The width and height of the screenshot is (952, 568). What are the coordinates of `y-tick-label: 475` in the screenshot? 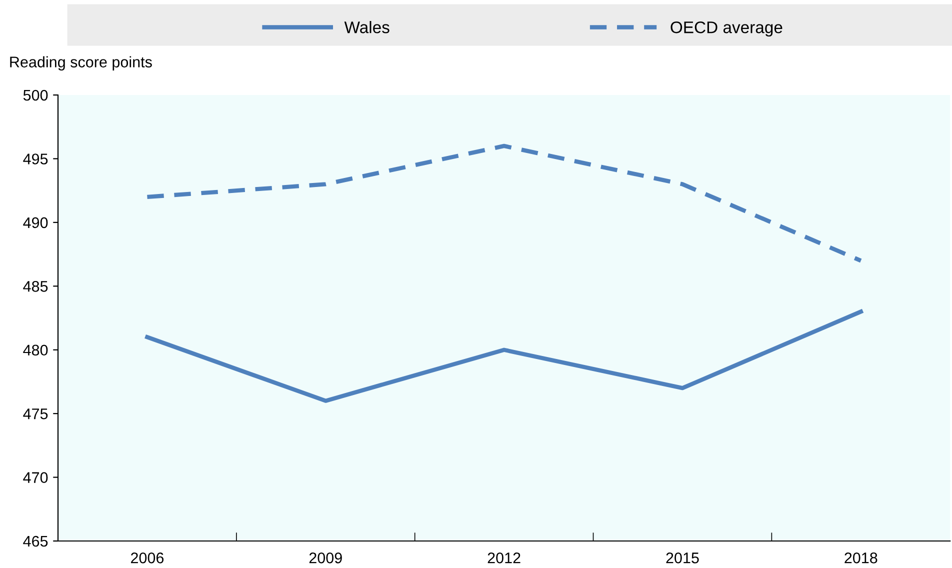 It's located at (35, 414).